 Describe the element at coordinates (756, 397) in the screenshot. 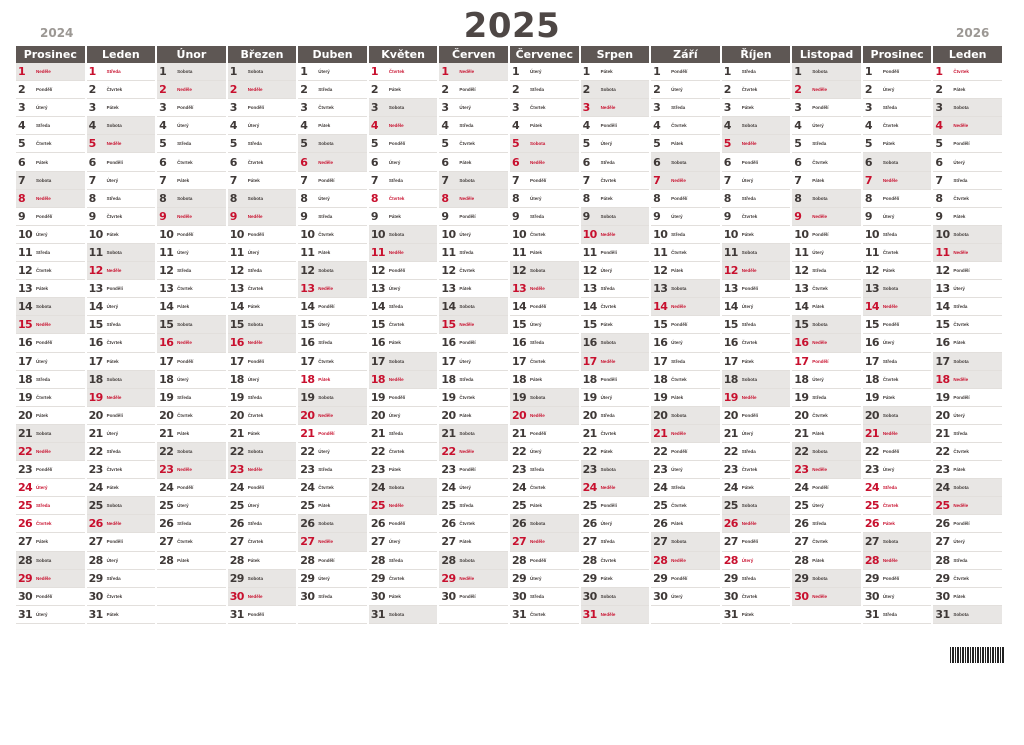

I see `day-cell: 19 Neděle` at that location.